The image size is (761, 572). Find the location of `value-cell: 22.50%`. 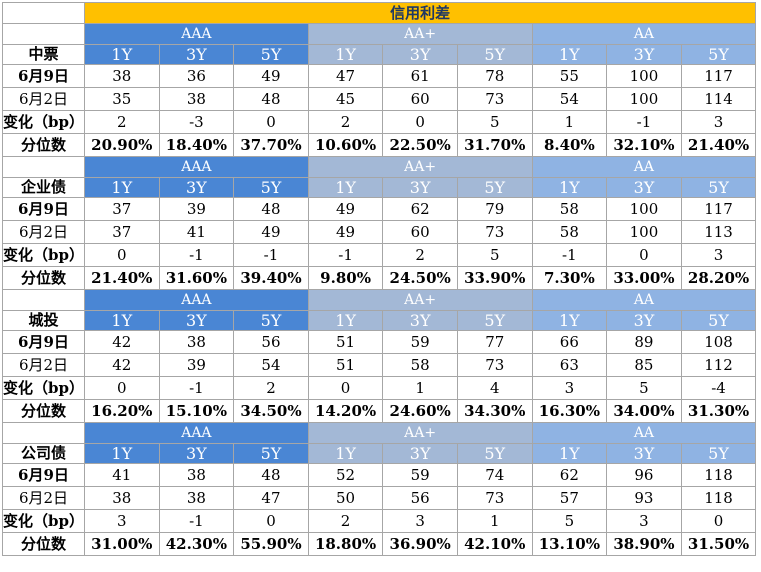

value-cell: 22.50% is located at coordinates (420, 145).